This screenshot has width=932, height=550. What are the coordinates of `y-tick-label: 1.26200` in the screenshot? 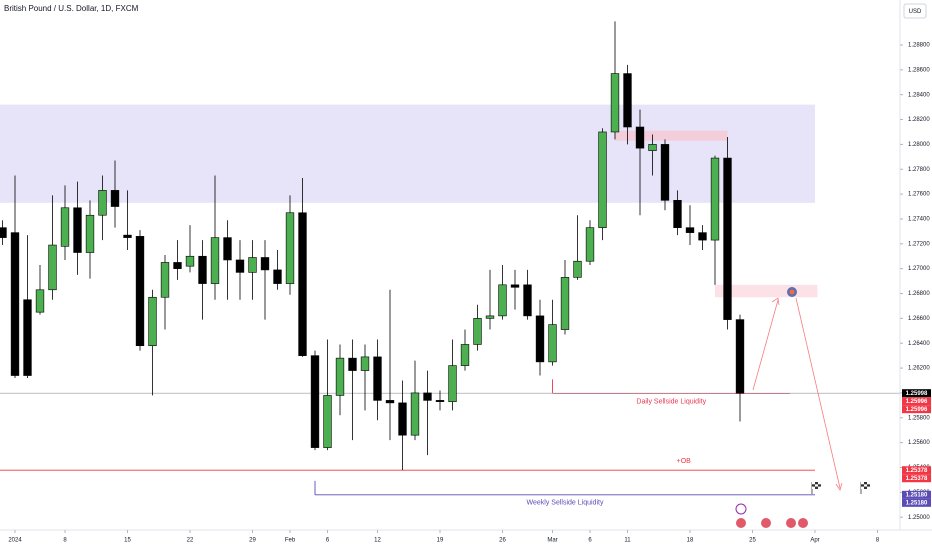 It's located at (919, 369).